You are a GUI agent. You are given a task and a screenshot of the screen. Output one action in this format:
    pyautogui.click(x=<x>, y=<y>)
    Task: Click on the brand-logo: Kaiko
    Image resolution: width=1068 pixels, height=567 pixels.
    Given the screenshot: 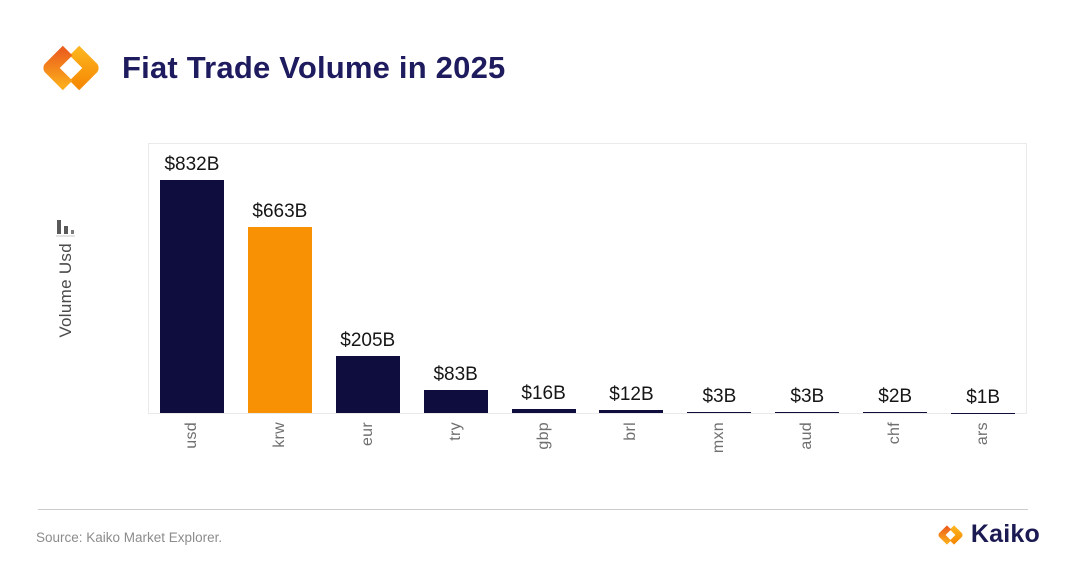 What is the action you would take?
    pyautogui.click(x=988, y=534)
    